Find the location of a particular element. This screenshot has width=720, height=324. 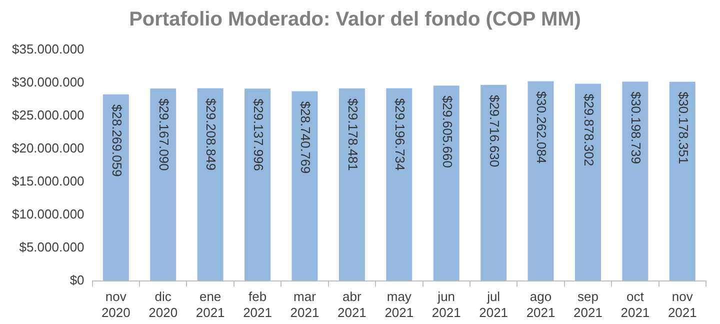

x-tick-label: nov 2021 is located at coordinates (682, 304).